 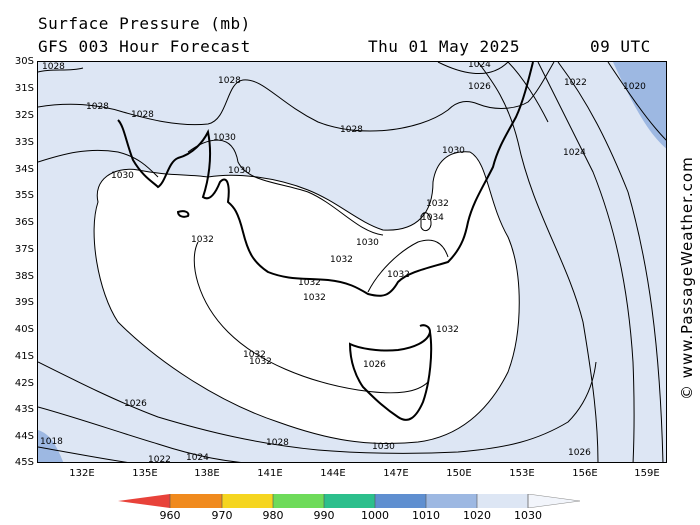 I want to click on lat-label: 39S, so click(x=24, y=302).